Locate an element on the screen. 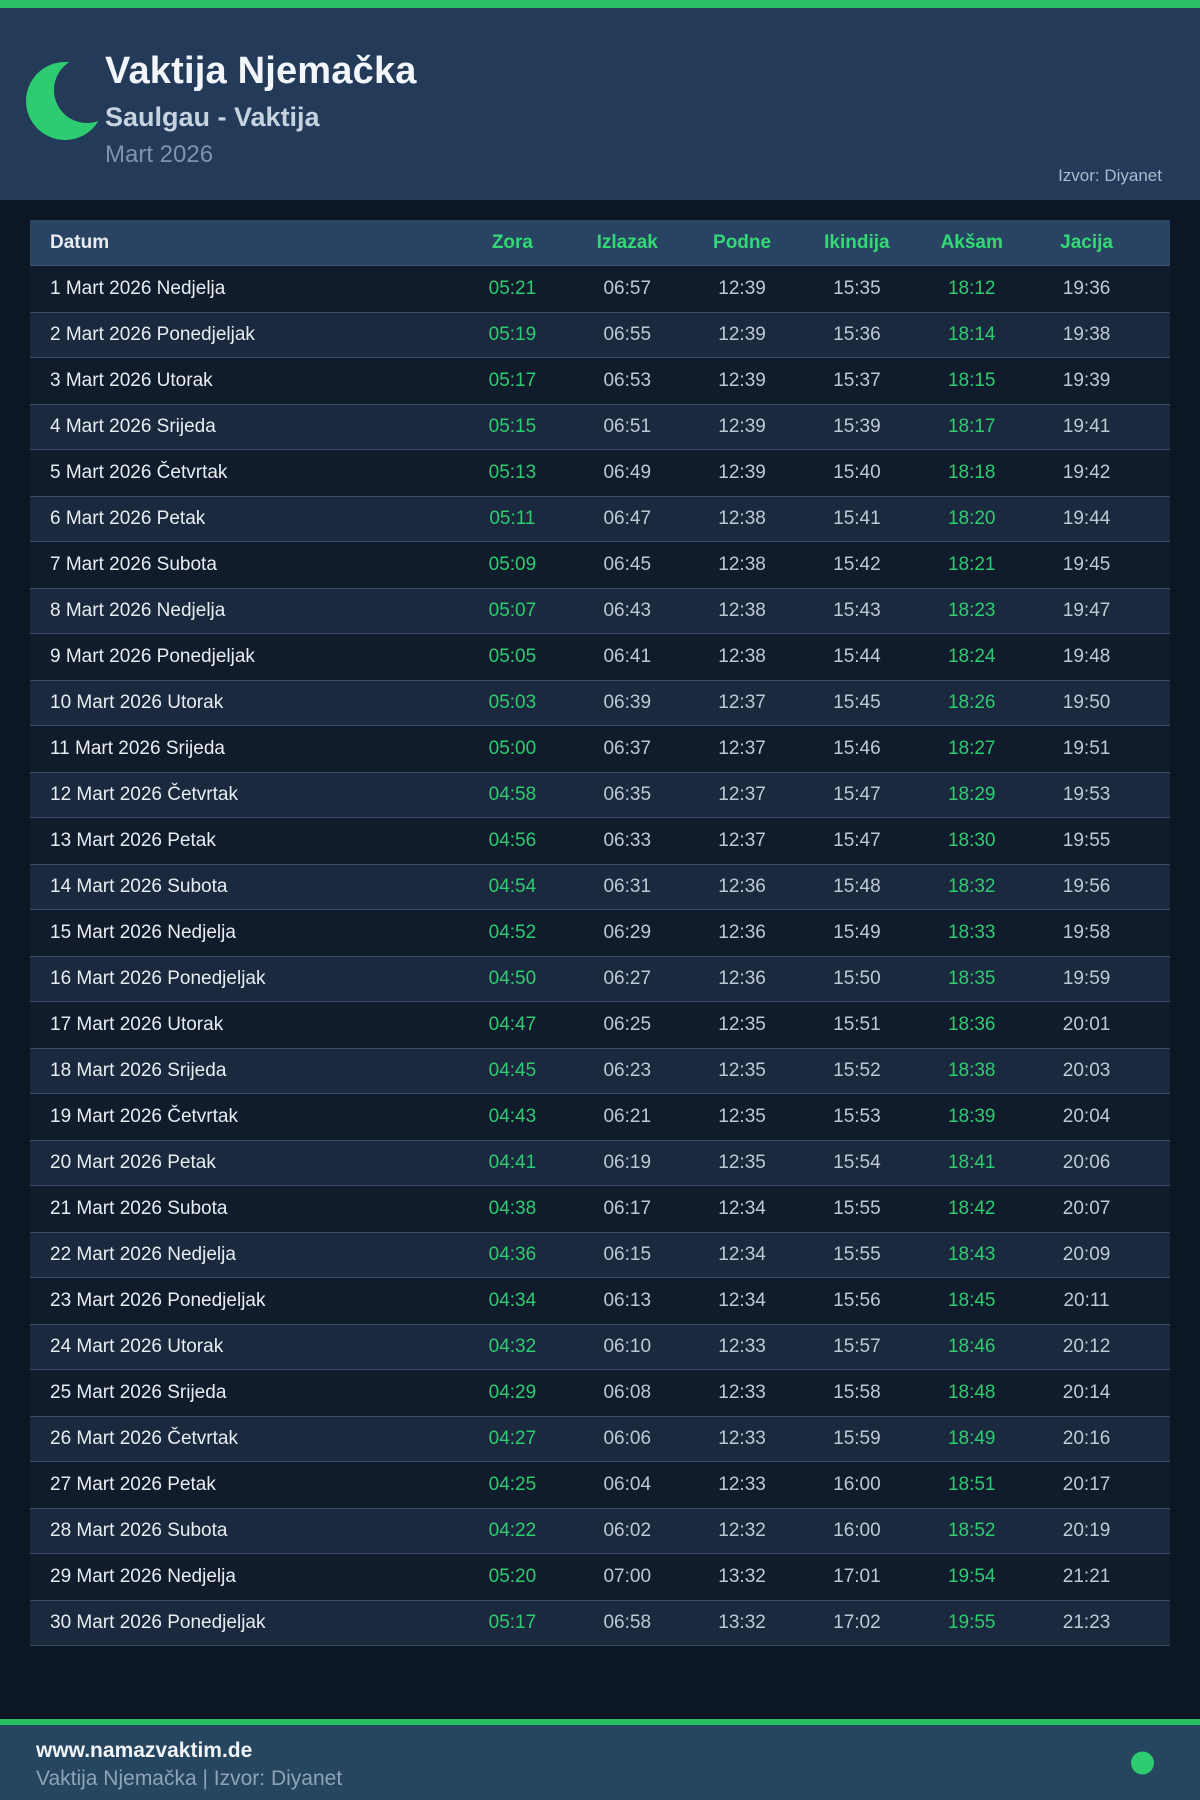 The height and width of the screenshot is (1800, 1200). page-title: Vaktija Njemačka is located at coordinates (261, 71).